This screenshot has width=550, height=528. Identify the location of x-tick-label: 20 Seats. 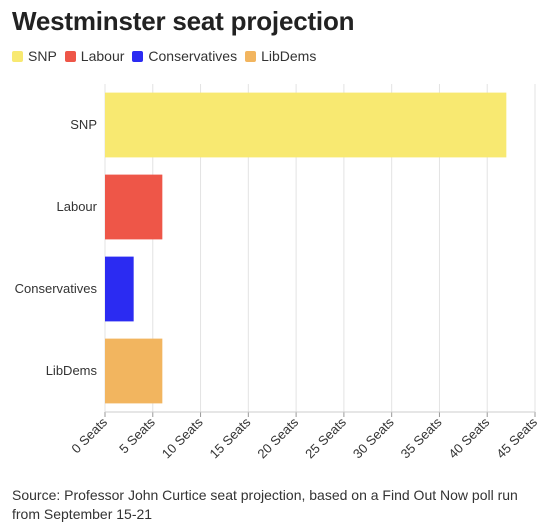
(277, 437).